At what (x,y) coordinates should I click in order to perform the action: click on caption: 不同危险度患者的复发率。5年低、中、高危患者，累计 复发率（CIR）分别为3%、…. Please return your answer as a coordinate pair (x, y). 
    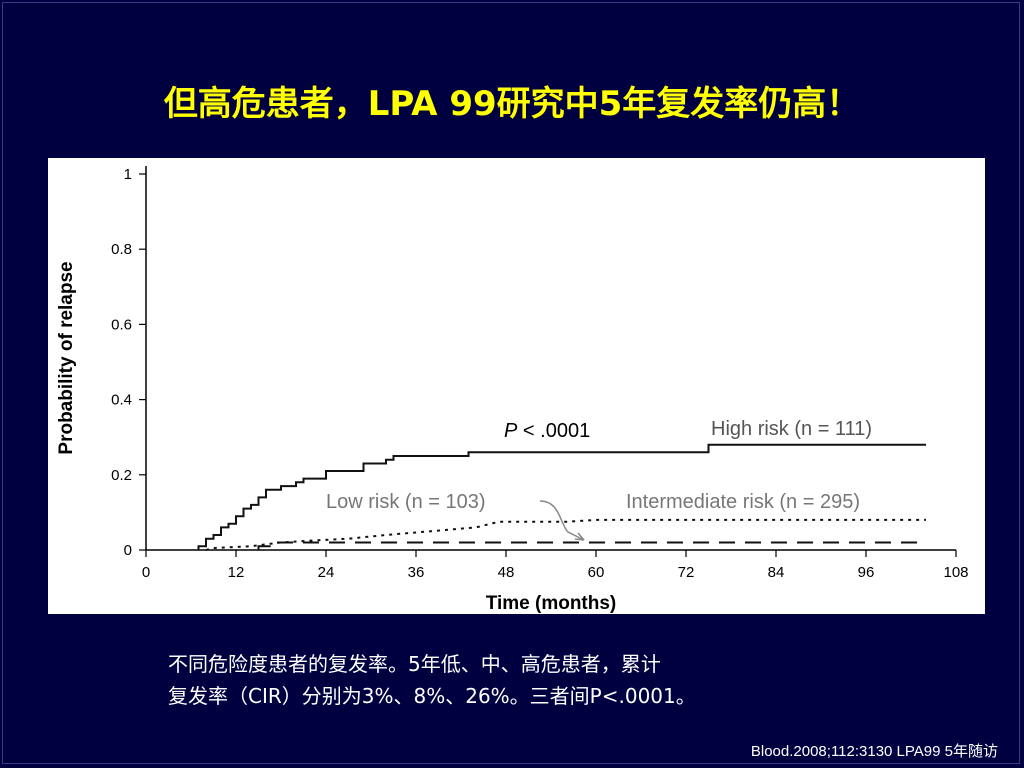
    Looking at the image, I should click on (498, 680).